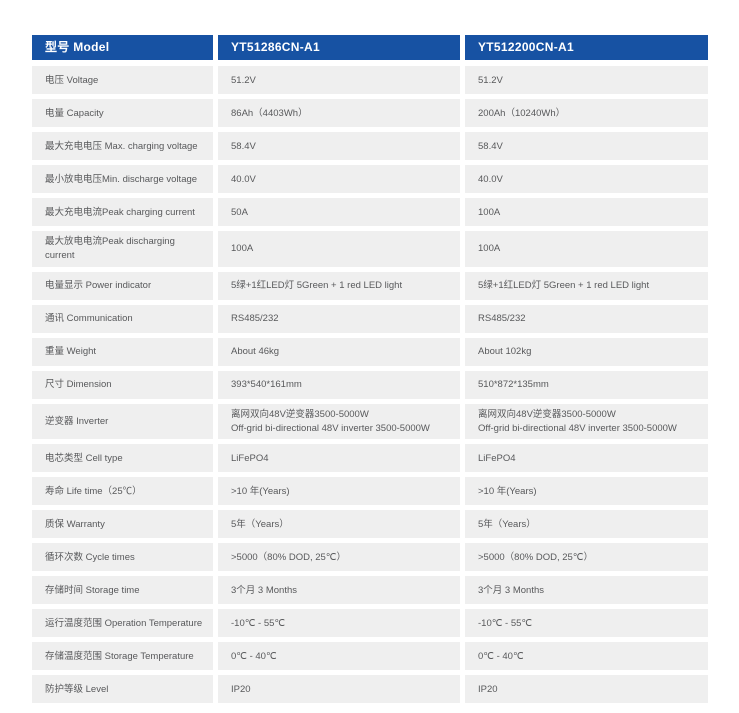 The width and height of the screenshot is (739, 713). What do you see at coordinates (339, 212) in the screenshot?
I see `spec-value-model-1: 50A` at bounding box center [339, 212].